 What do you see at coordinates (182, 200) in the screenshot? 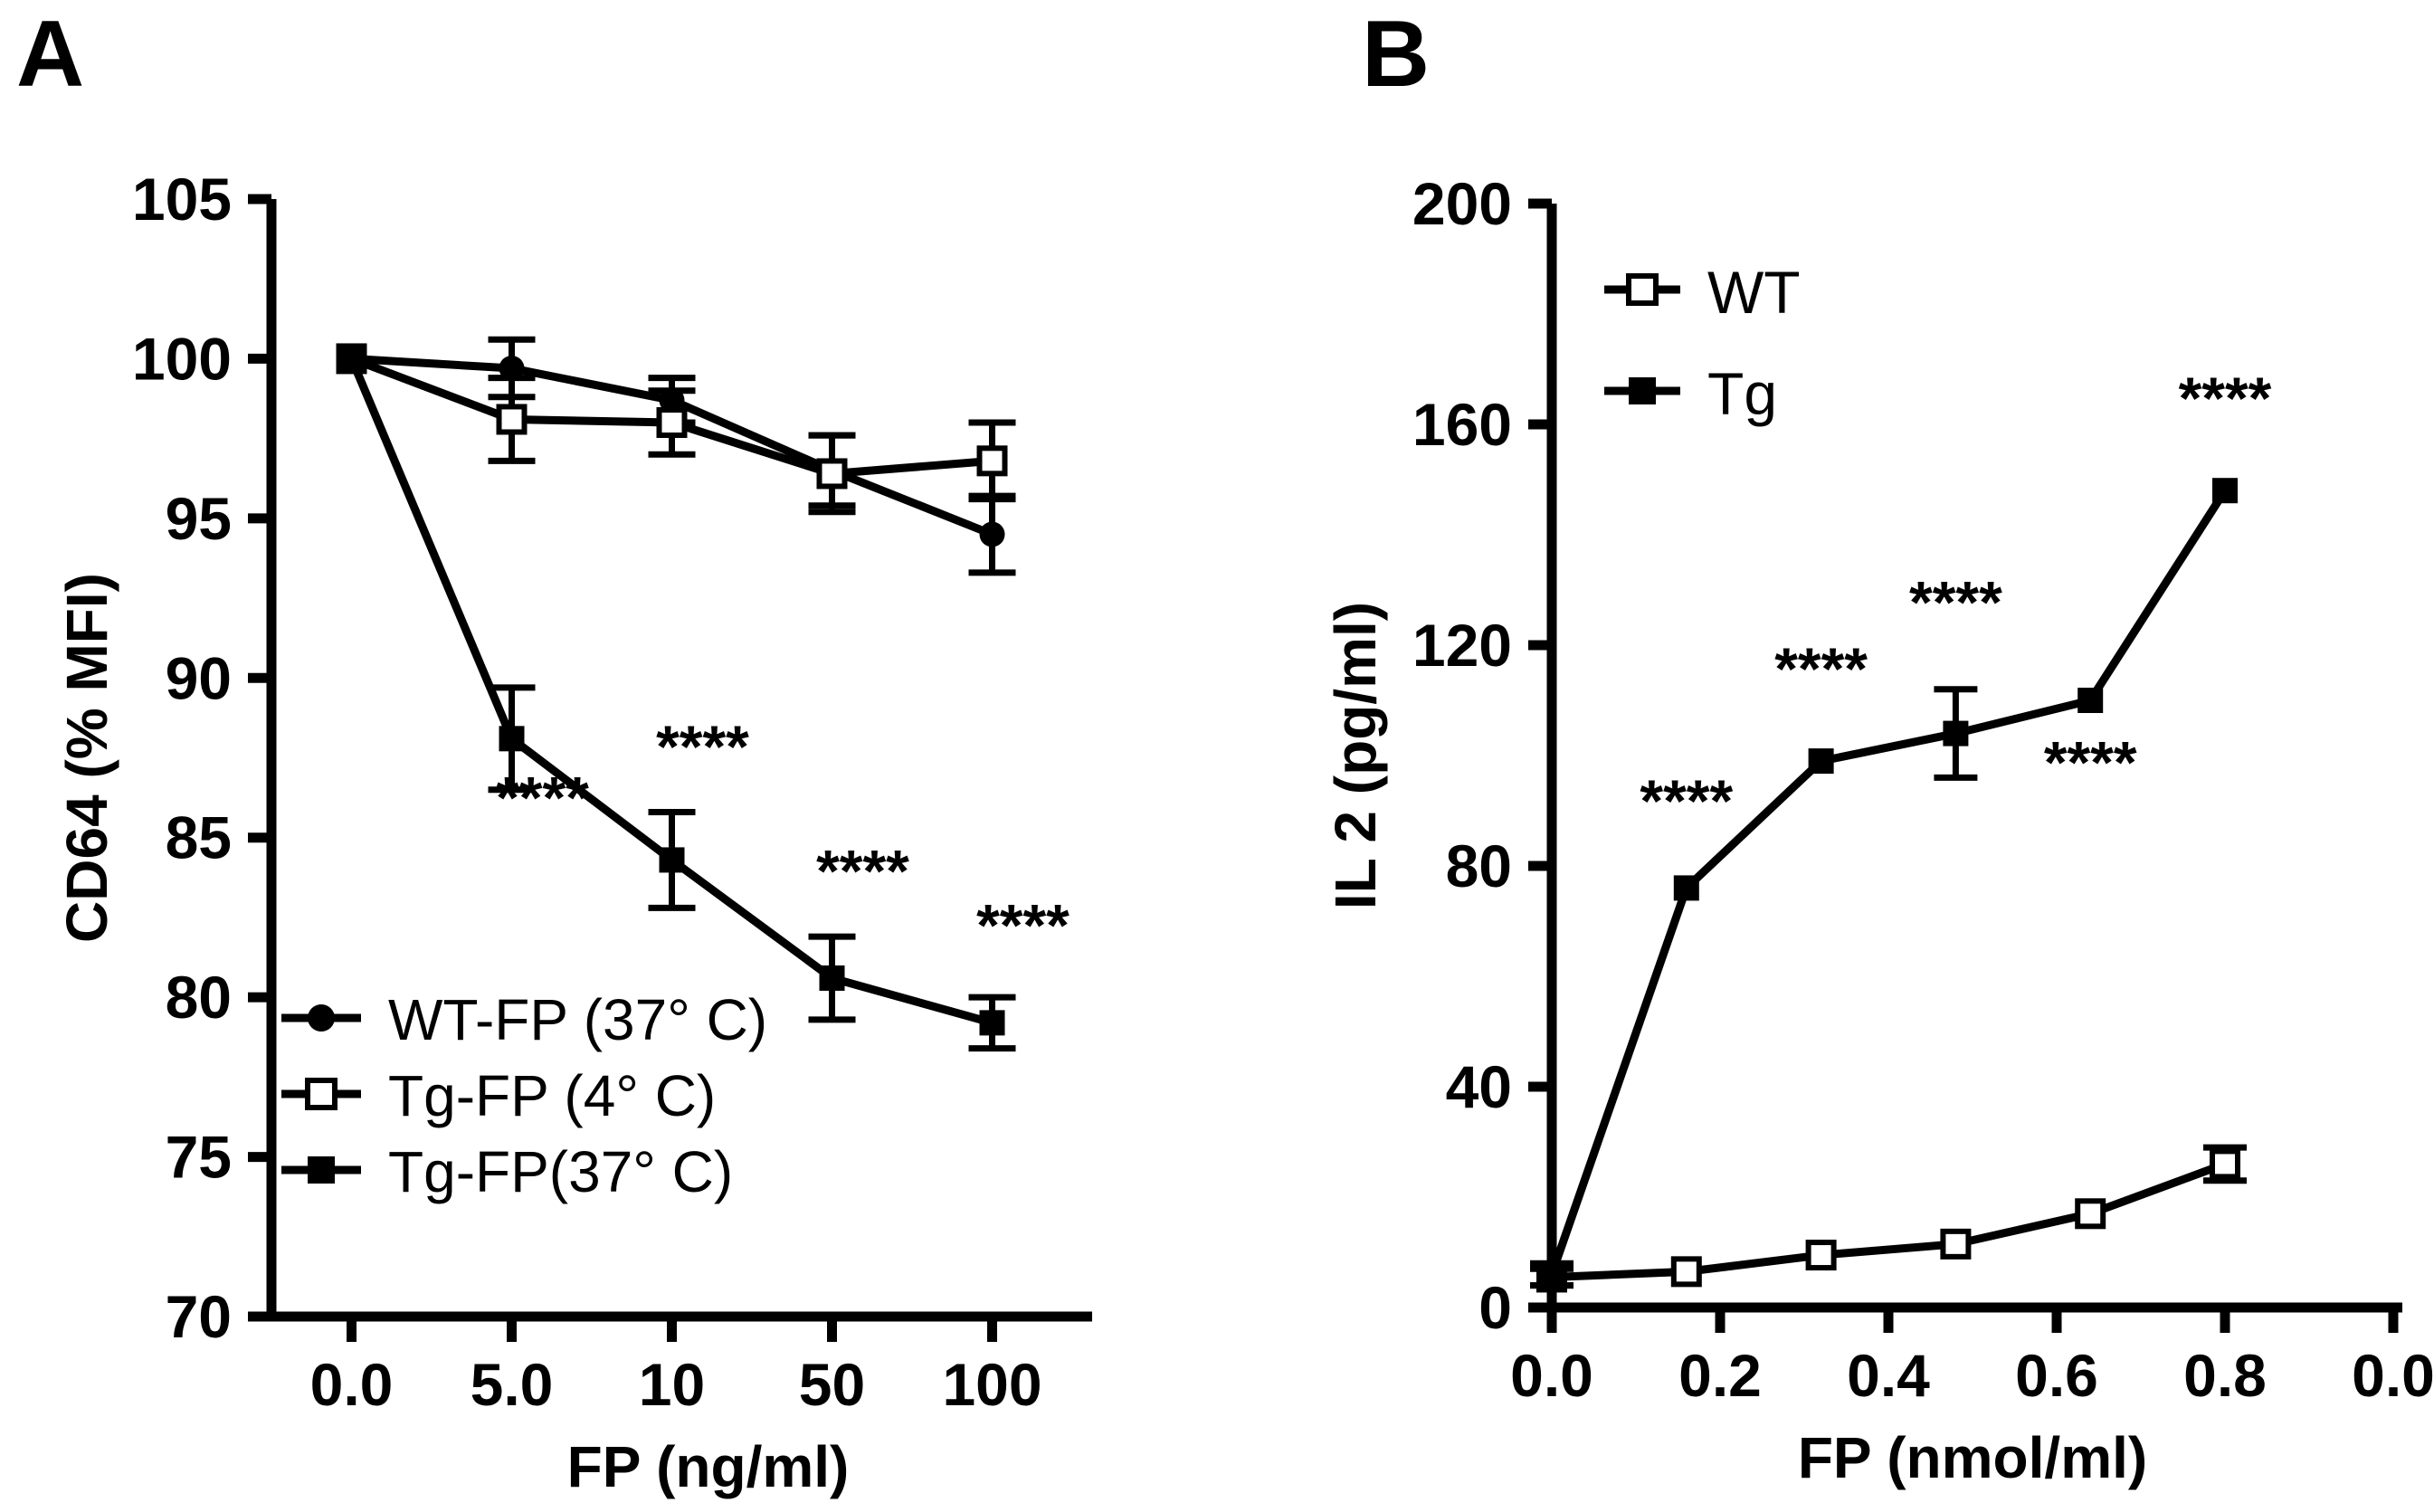
I see `y-tick-label: 105` at bounding box center [182, 200].